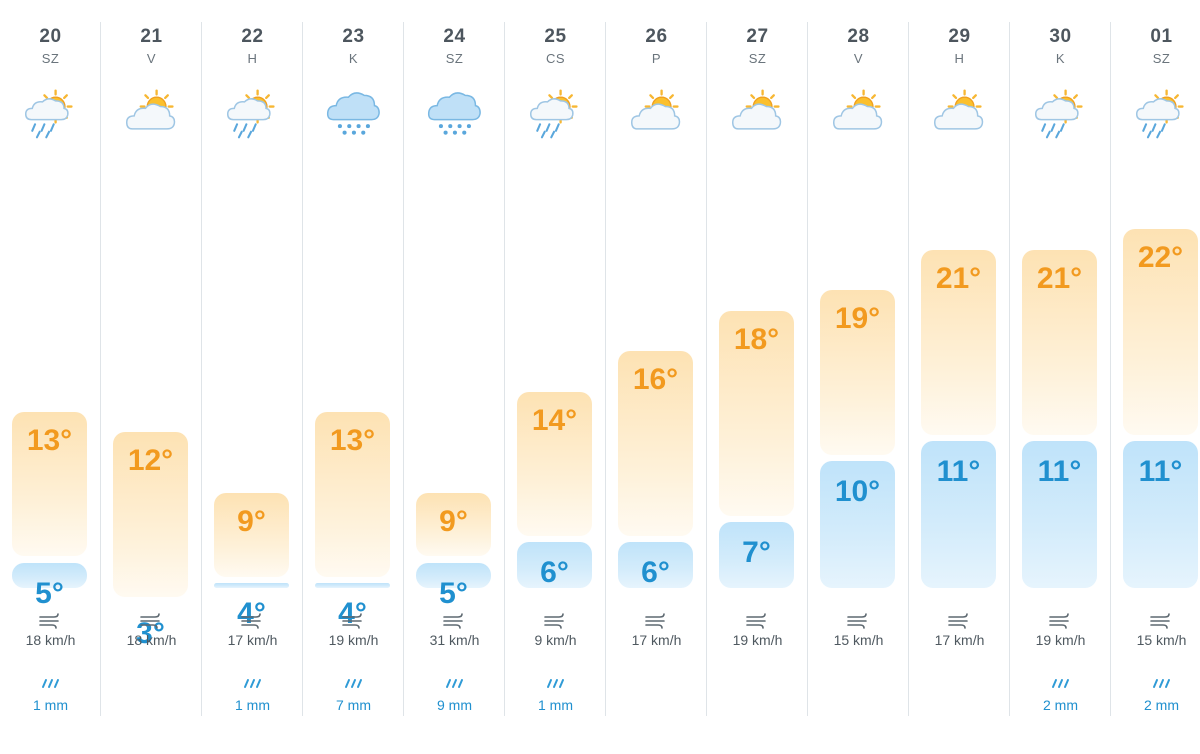 This screenshot has width=1200, height=754. Describe the element at coordinates (453, 593) in the screenshot. I see `min-temp: 5°` at that location.